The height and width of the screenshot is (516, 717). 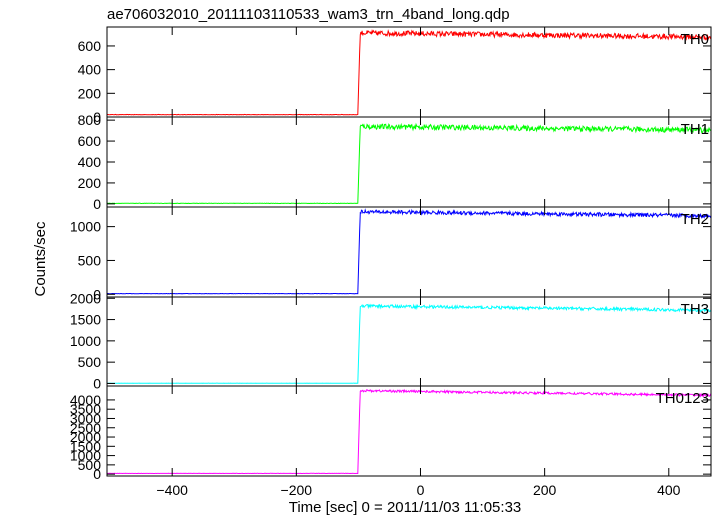 What do you see at coordinates (85, 400) in the screenshot?
I see `y-tick-label: 4000` at bounding box center [85, 400].